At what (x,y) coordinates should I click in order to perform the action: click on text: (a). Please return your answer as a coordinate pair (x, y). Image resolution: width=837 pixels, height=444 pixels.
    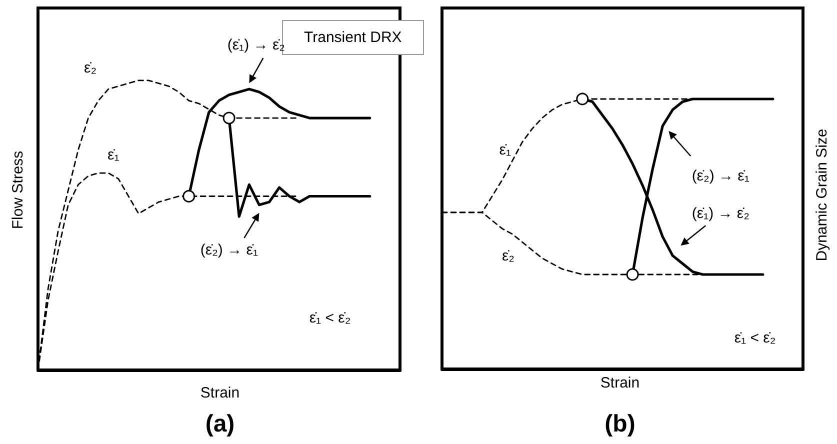
    Looking at the image, I should click on (220, 424).